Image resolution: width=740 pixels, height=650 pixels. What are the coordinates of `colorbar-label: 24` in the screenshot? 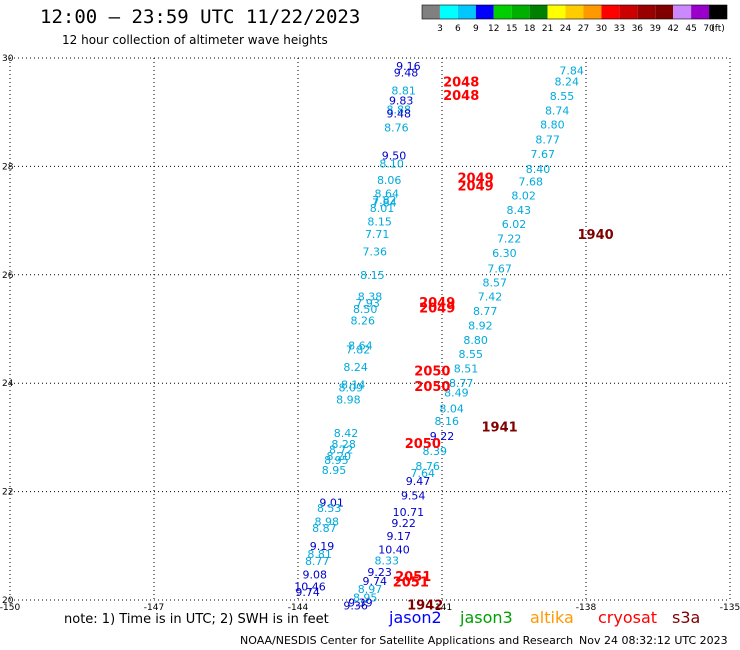 It's located at (566, 29).